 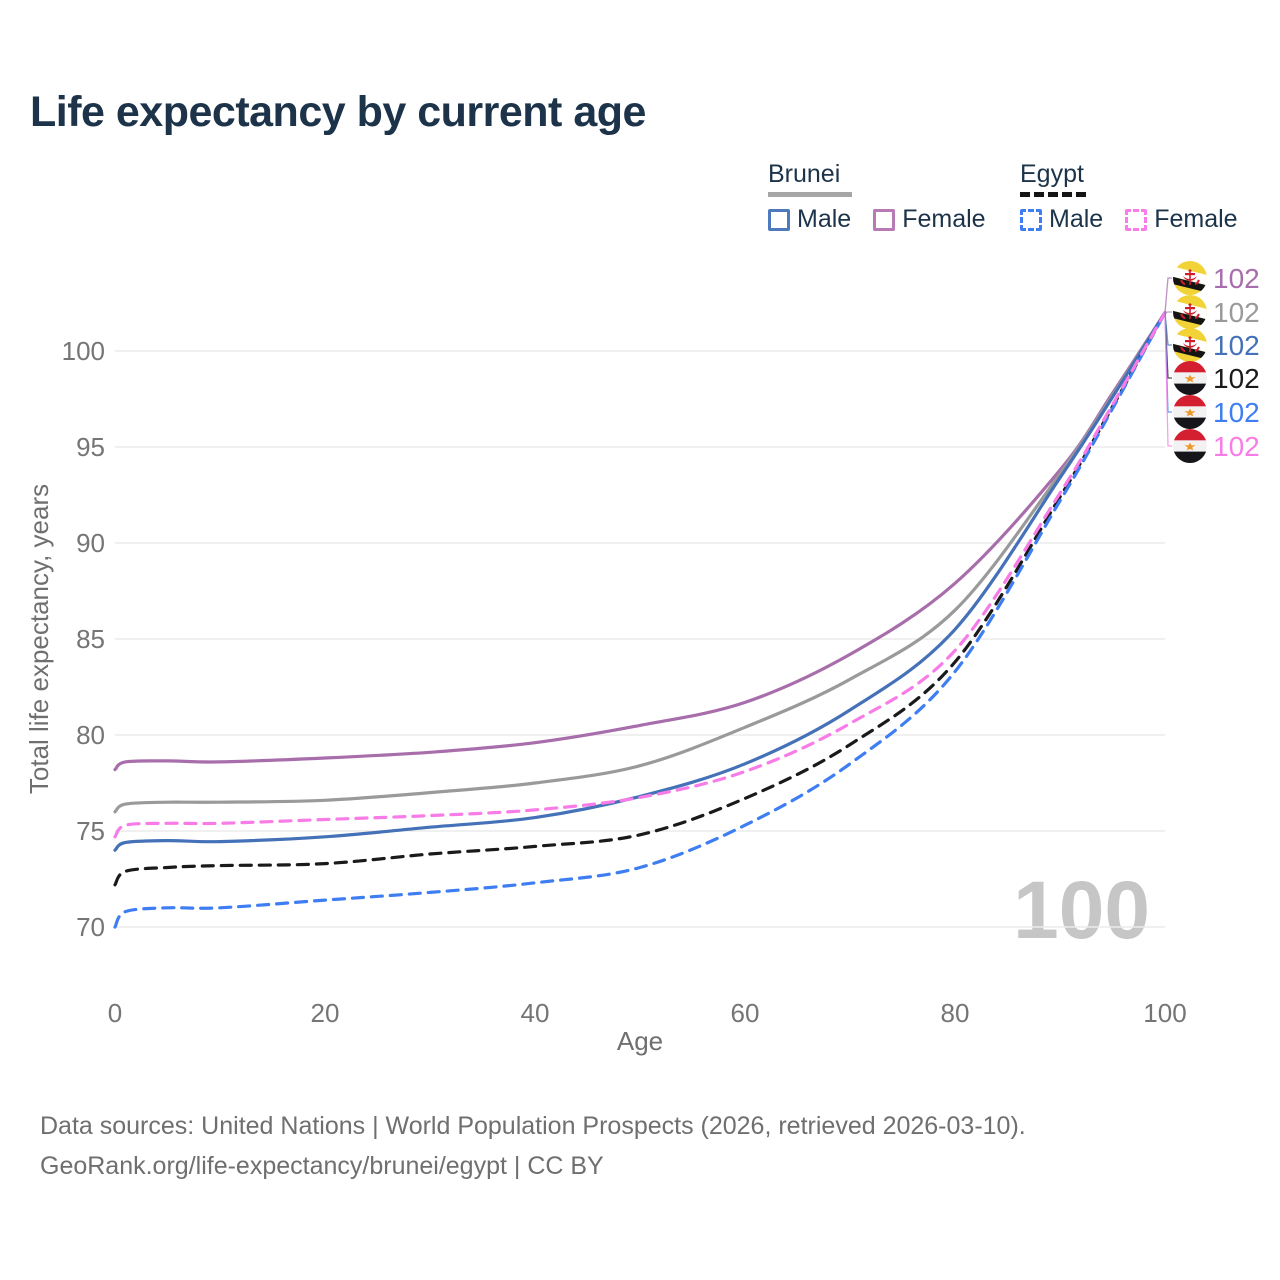 I want to click on leader-line-brunei-female, so click(x=1168, y=295).